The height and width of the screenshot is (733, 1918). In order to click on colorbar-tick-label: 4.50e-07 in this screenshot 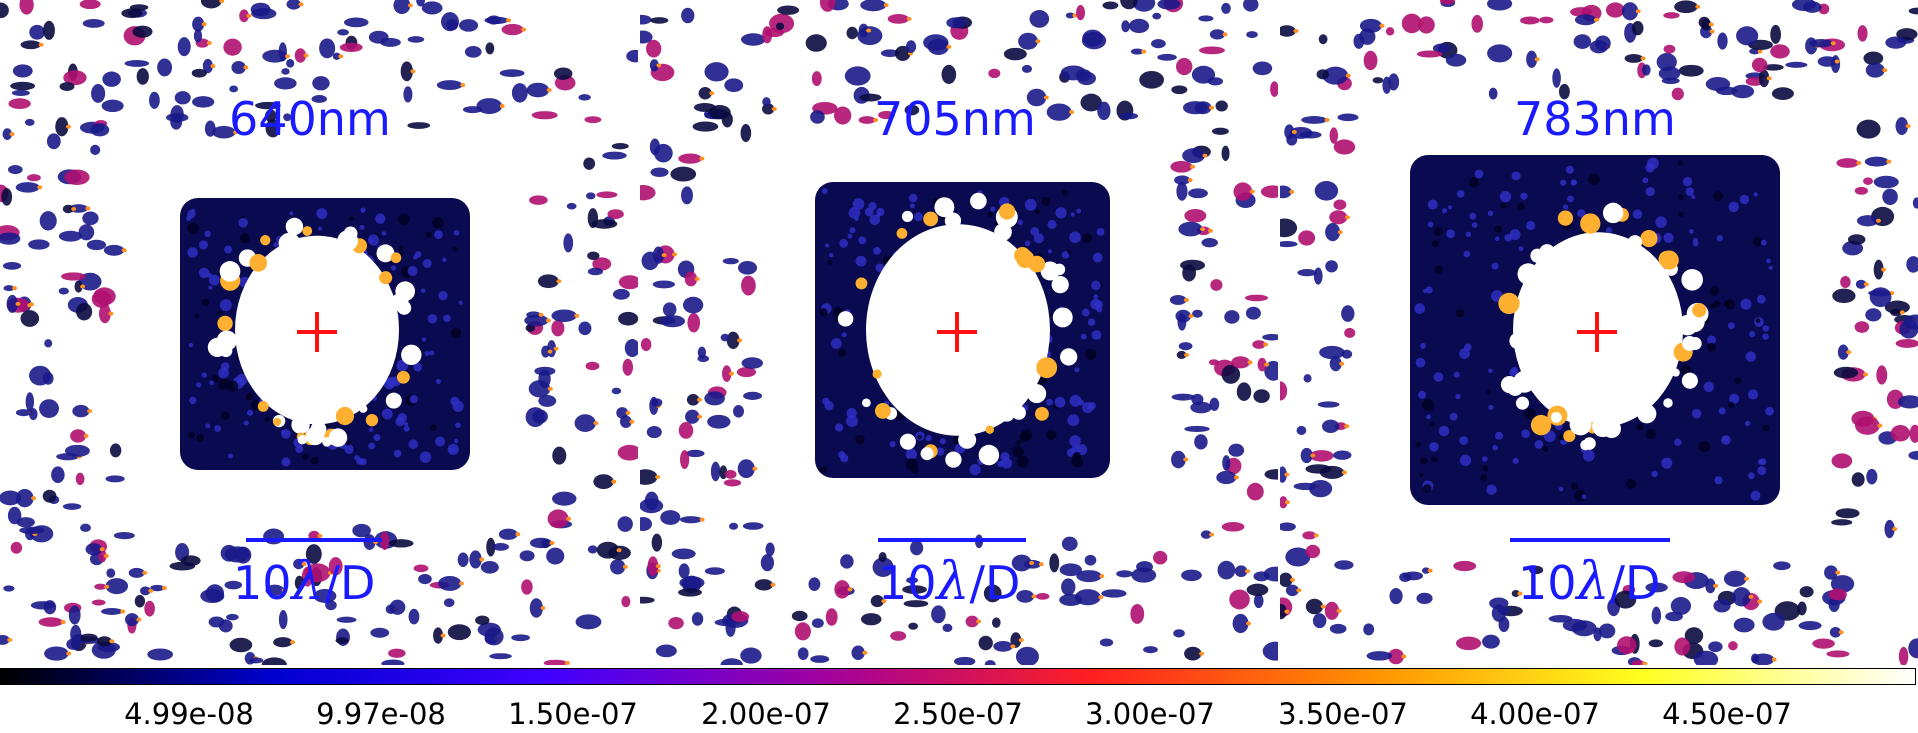, I will do `click(1727, 714)`.